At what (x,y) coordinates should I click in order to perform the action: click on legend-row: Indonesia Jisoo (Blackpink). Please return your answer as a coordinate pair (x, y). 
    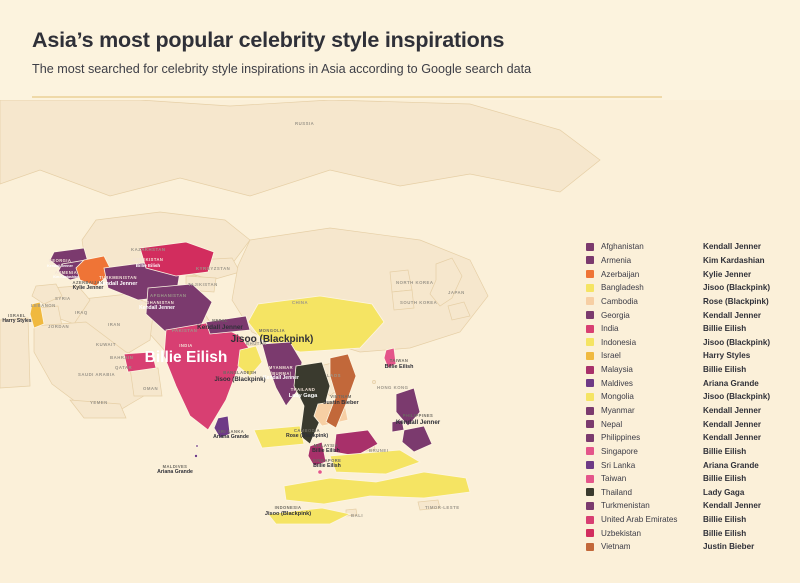
    Looking at the image, I should click on (692, 342).